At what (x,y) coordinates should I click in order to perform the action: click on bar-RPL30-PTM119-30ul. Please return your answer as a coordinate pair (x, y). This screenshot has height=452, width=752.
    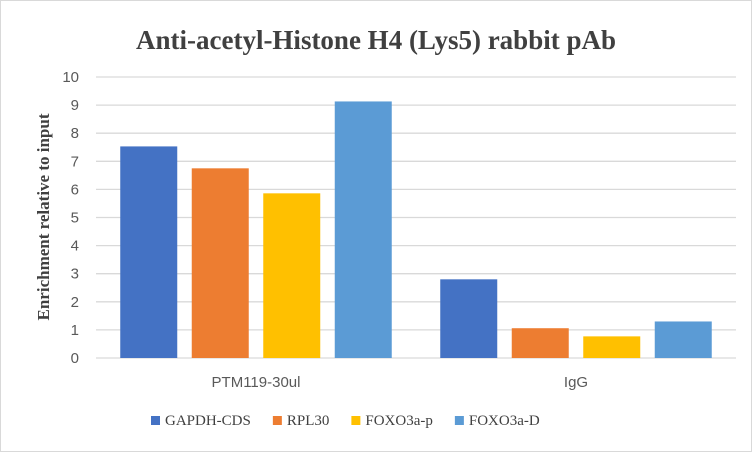
    Looking at the image, I should click on (220, 263).